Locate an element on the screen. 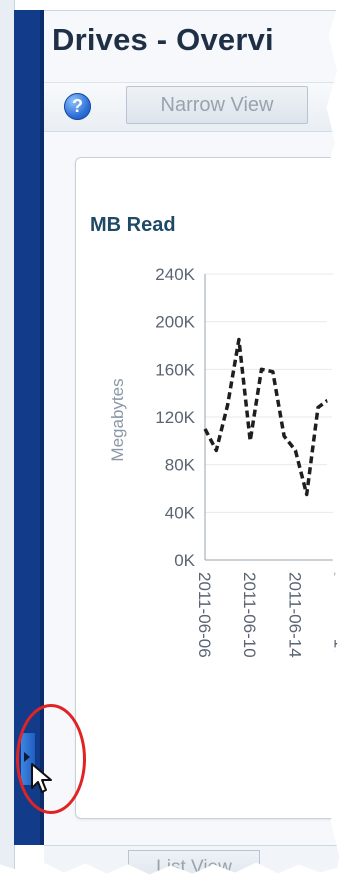 This screenshot has height=892, width=356. navigation-rail-edge is located at coordinates (42, 427).